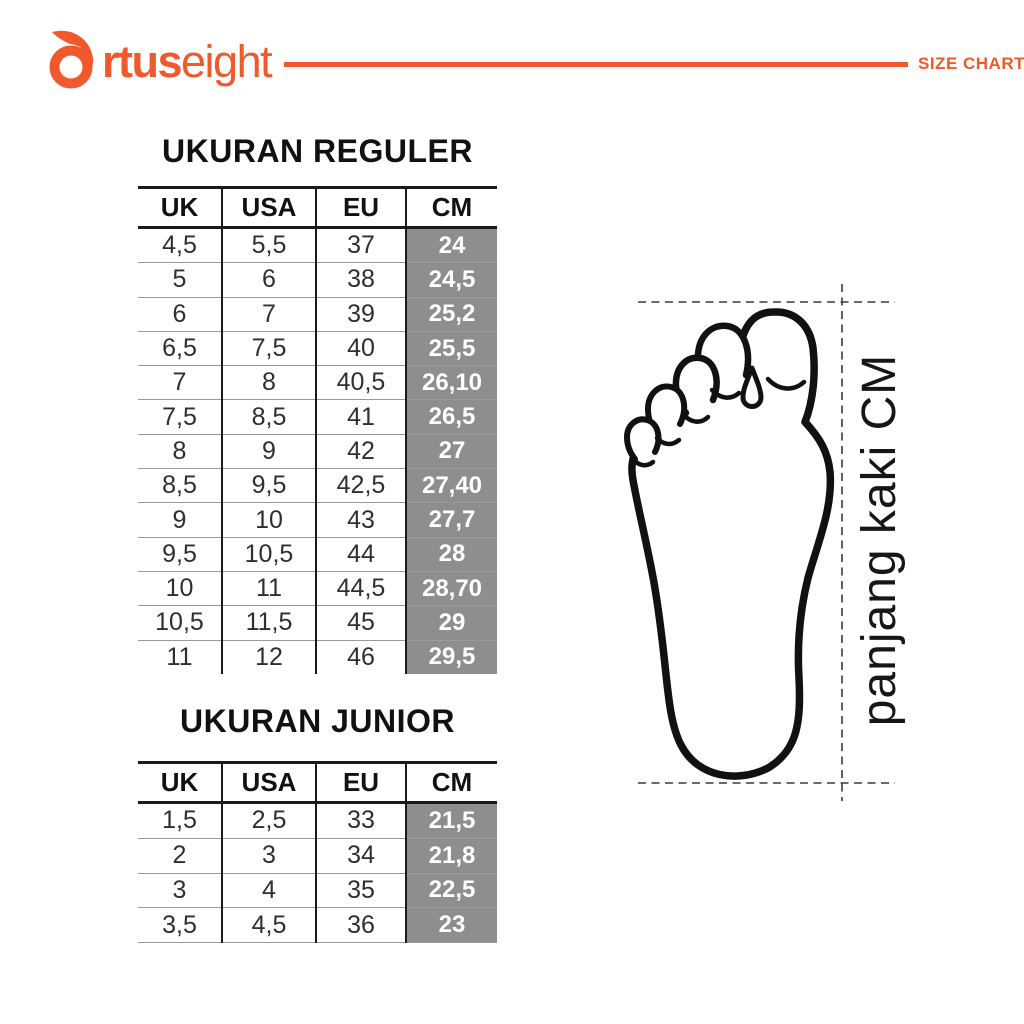 The image size is (1024, 1024). I want to click on cm-cell: 26,5, so click(451, 417).